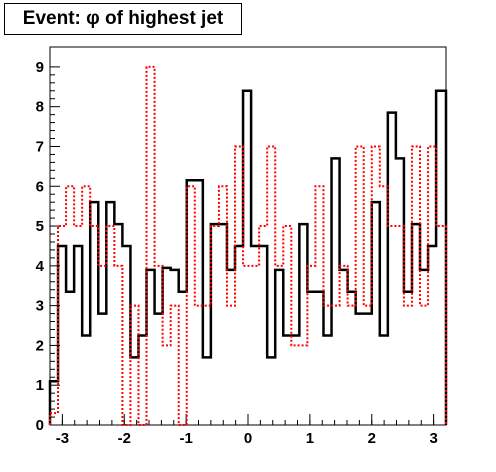  I want to click on chart-title: Event: φ of highest jet, so click(123, 18).